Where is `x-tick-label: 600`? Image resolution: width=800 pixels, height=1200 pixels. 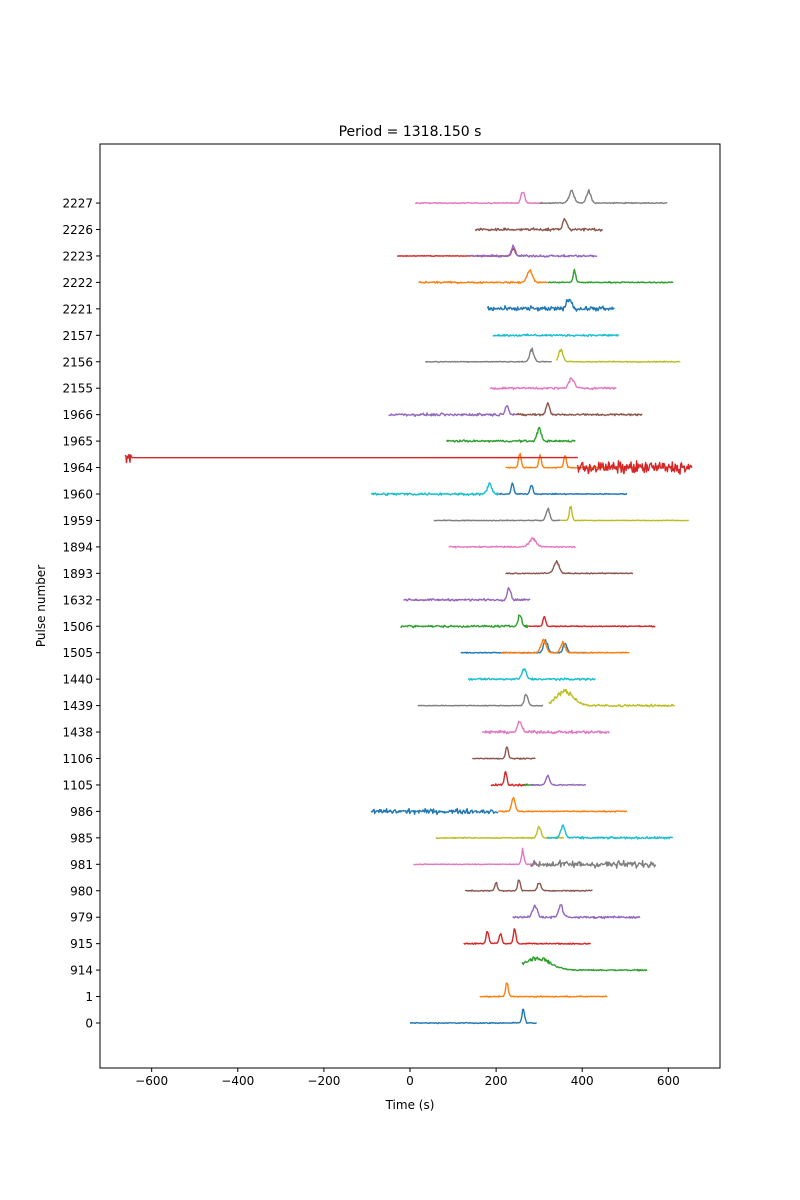
x-tick-label: 600 is located at coordinates (668, 1081).